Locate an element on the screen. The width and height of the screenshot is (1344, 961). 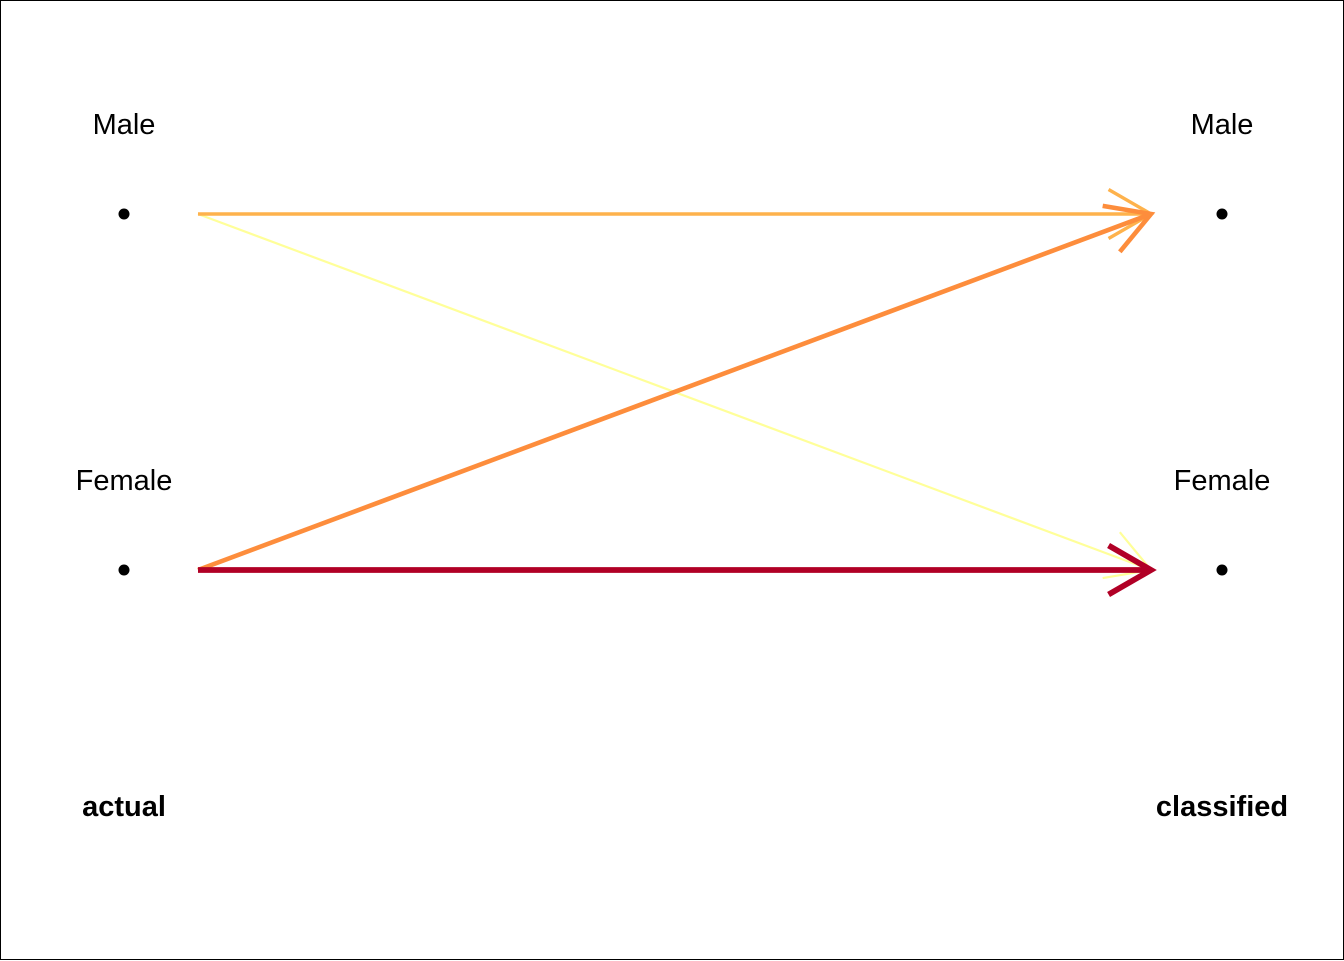
classified-heading: classified is located at coordinates (1222, 807).